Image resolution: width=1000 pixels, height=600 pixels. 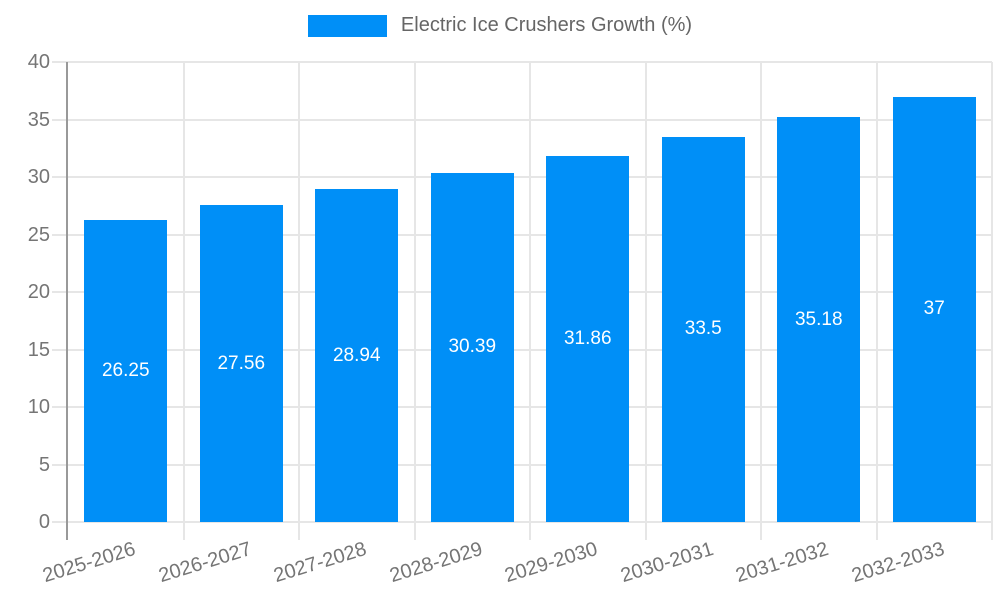 I want to click on x-tick-label: 2025-2026, so click(x=89, y=563).